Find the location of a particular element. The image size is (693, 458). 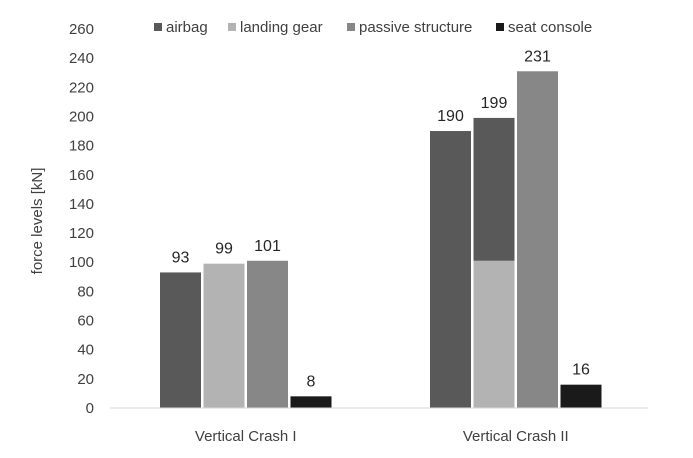

y-tick-label: 160 is located at coordinates (81, 175).